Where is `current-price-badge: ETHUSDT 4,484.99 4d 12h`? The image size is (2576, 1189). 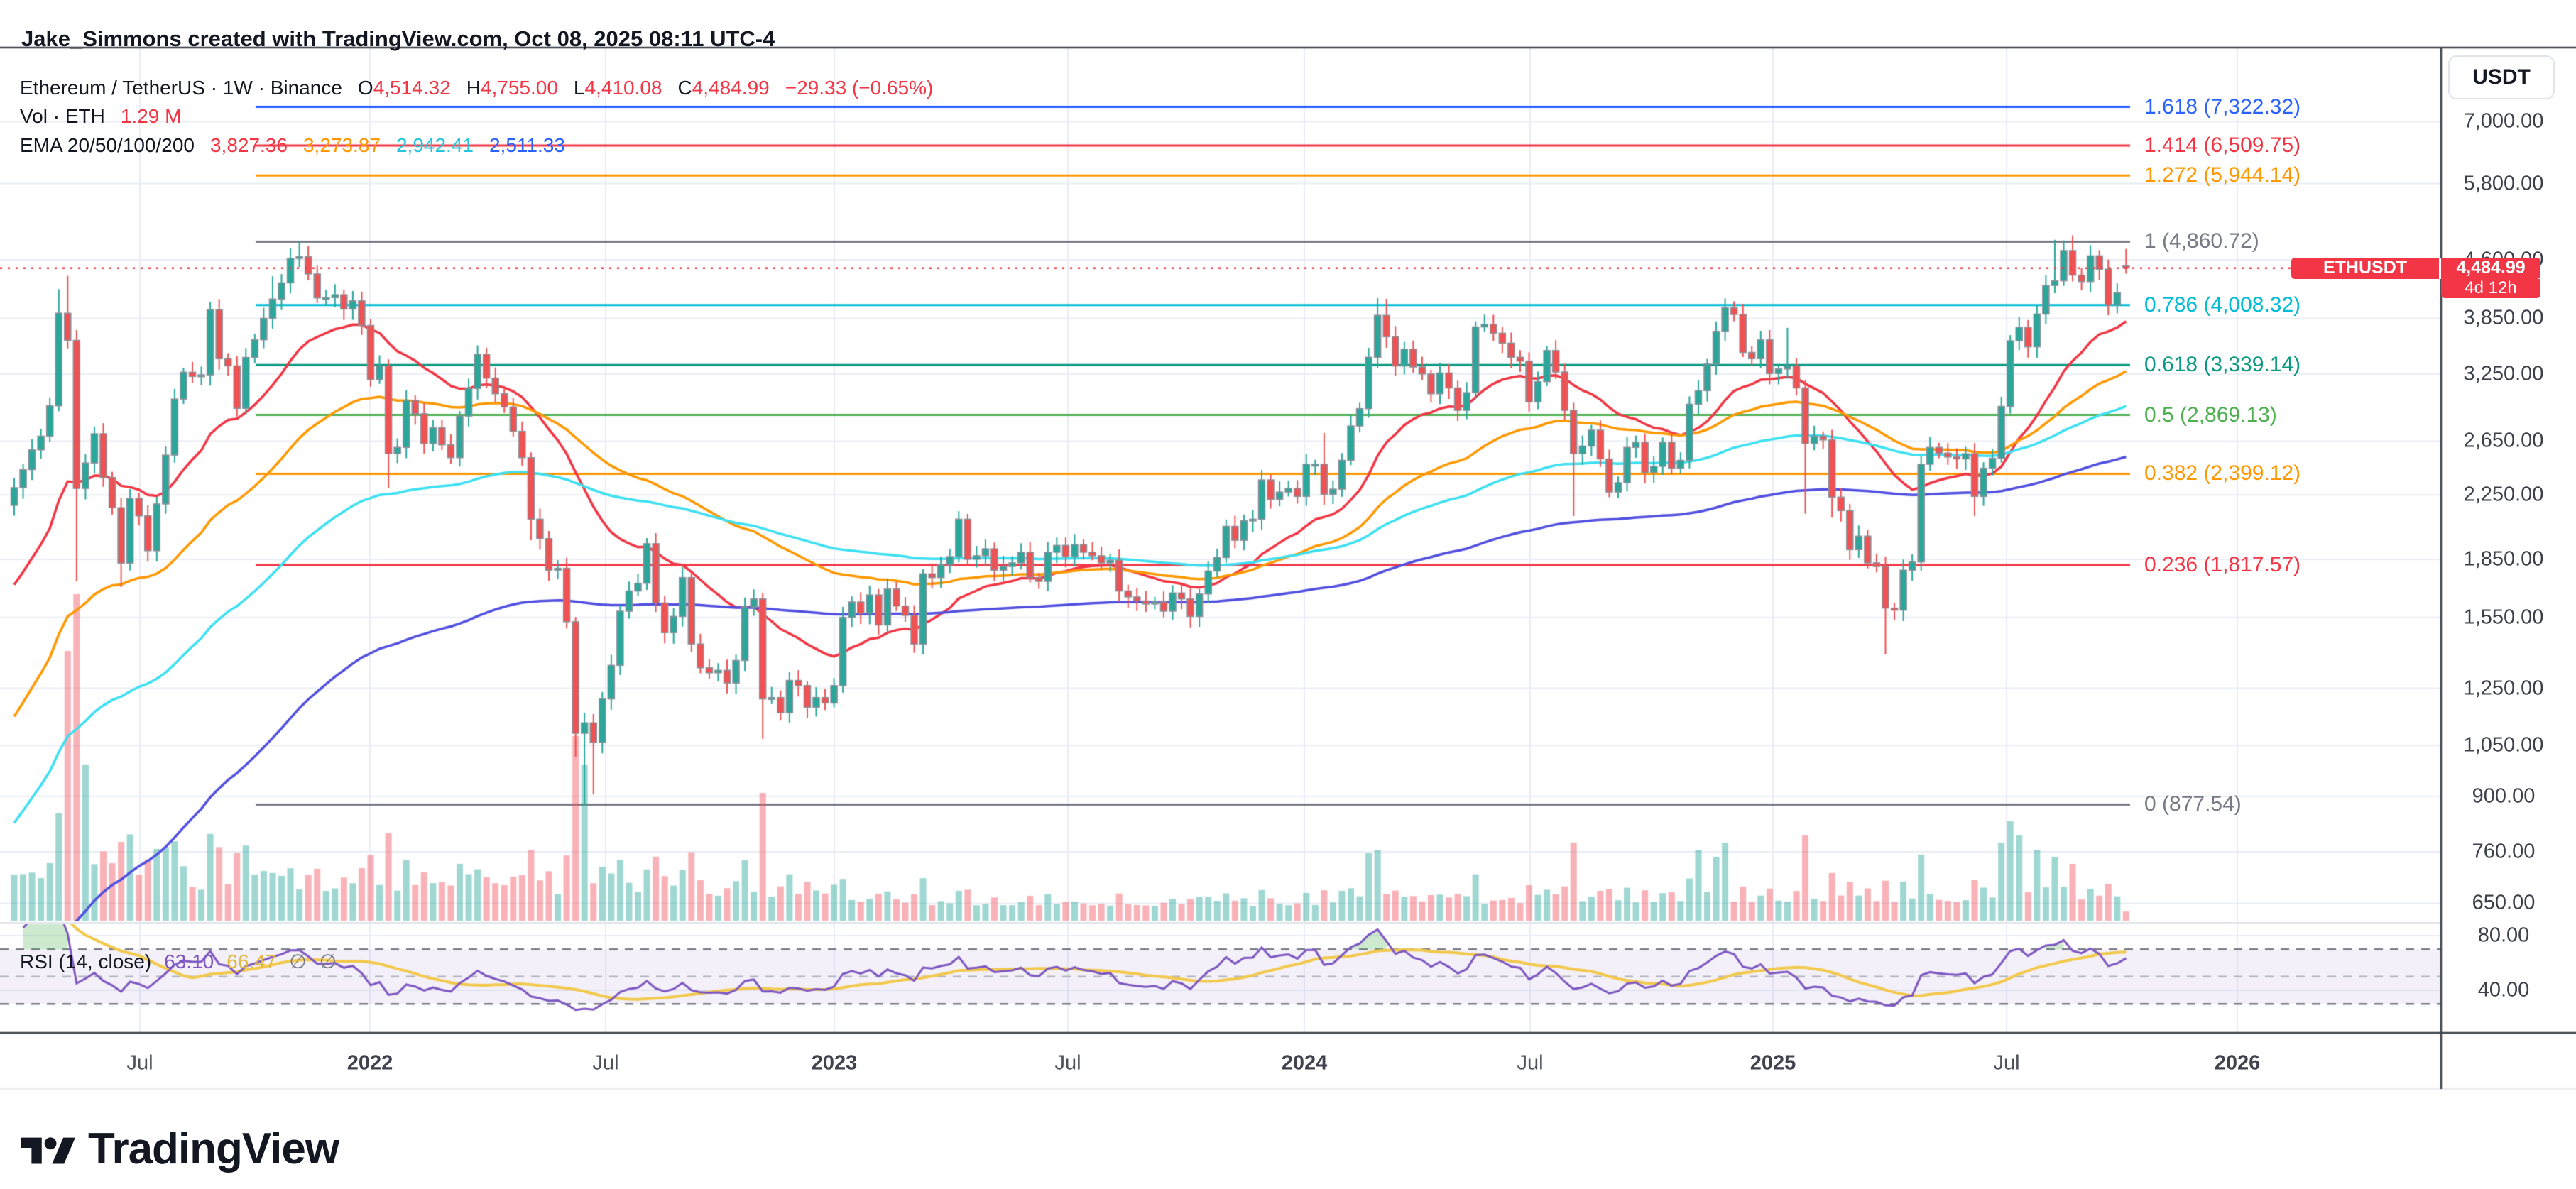 current-price-badge: ETHUSDT 4,484.99 4d 12h is located at coordinates (2415, 277).